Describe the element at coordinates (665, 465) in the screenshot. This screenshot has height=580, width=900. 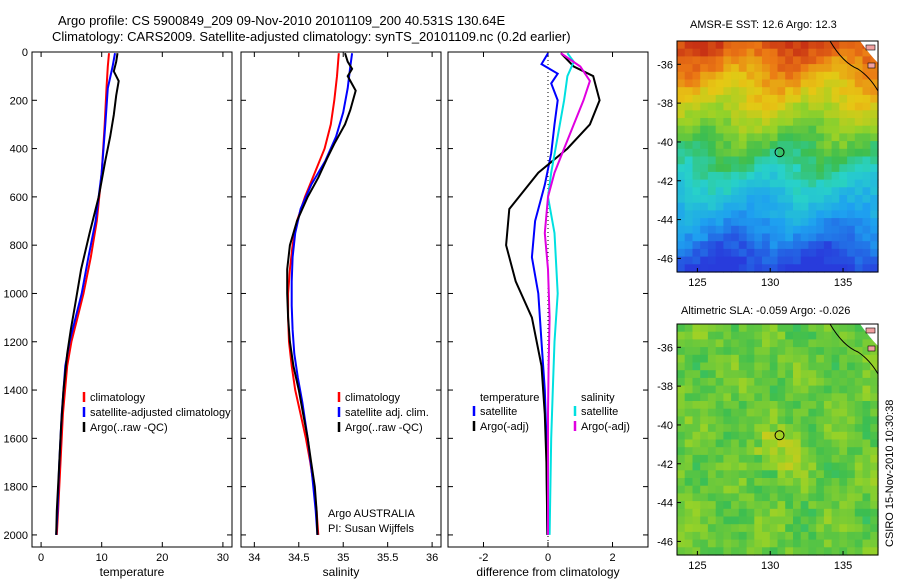
I see `sla-map-ytick-label: -42` at that location.